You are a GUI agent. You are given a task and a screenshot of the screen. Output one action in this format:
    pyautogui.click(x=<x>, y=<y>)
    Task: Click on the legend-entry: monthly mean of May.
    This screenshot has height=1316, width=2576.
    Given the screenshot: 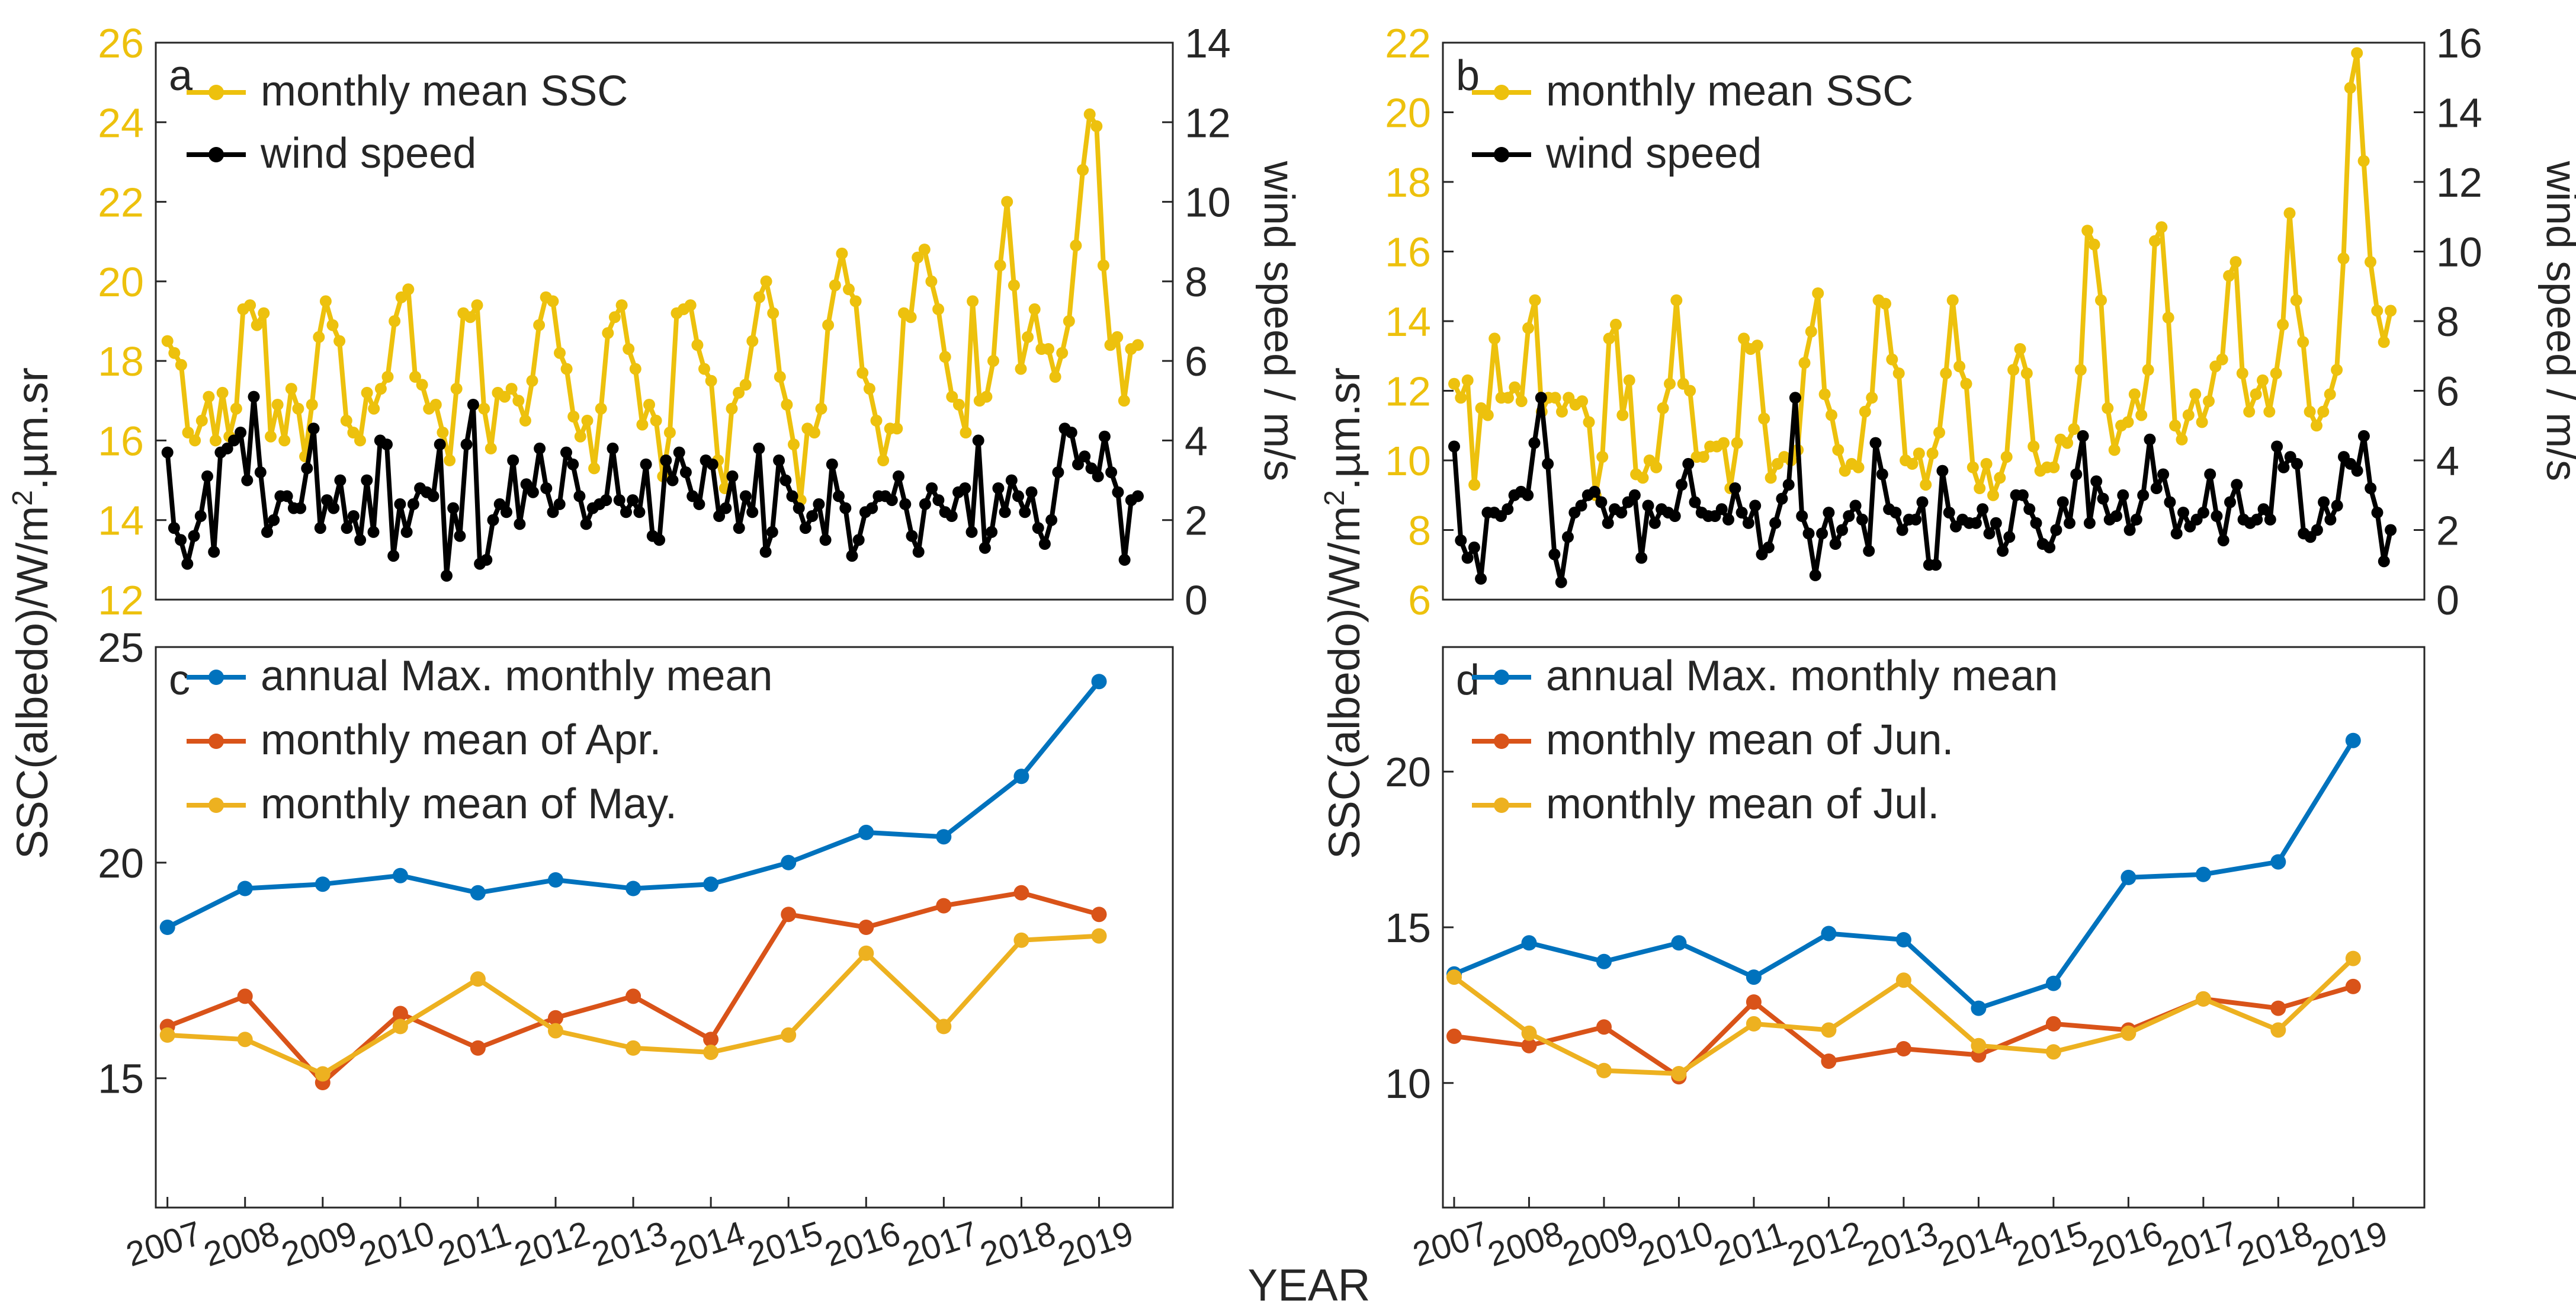 What is the action you would take?
    pyautogui.click(x=432, y=804)
    